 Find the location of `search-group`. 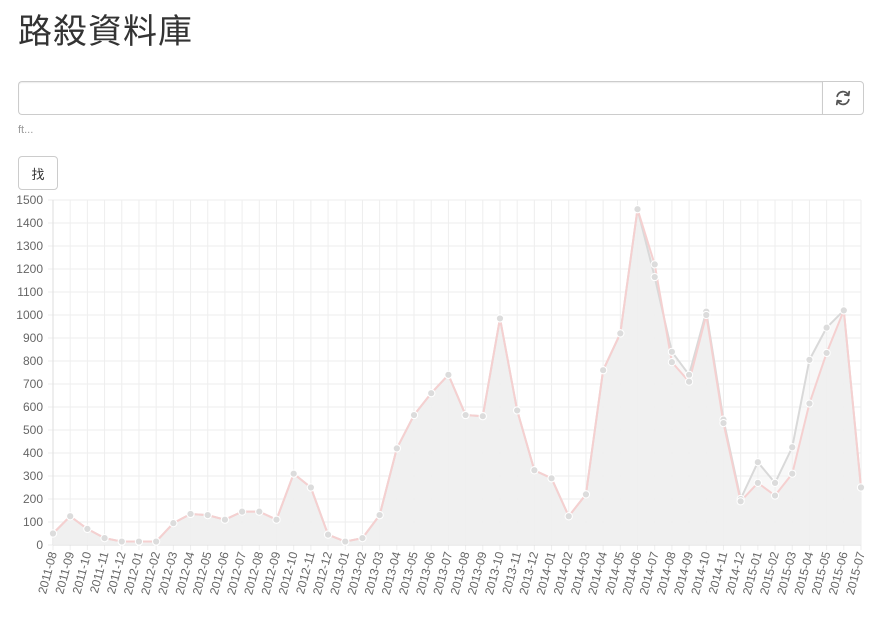

search-group is located at coordinates (441, 98).